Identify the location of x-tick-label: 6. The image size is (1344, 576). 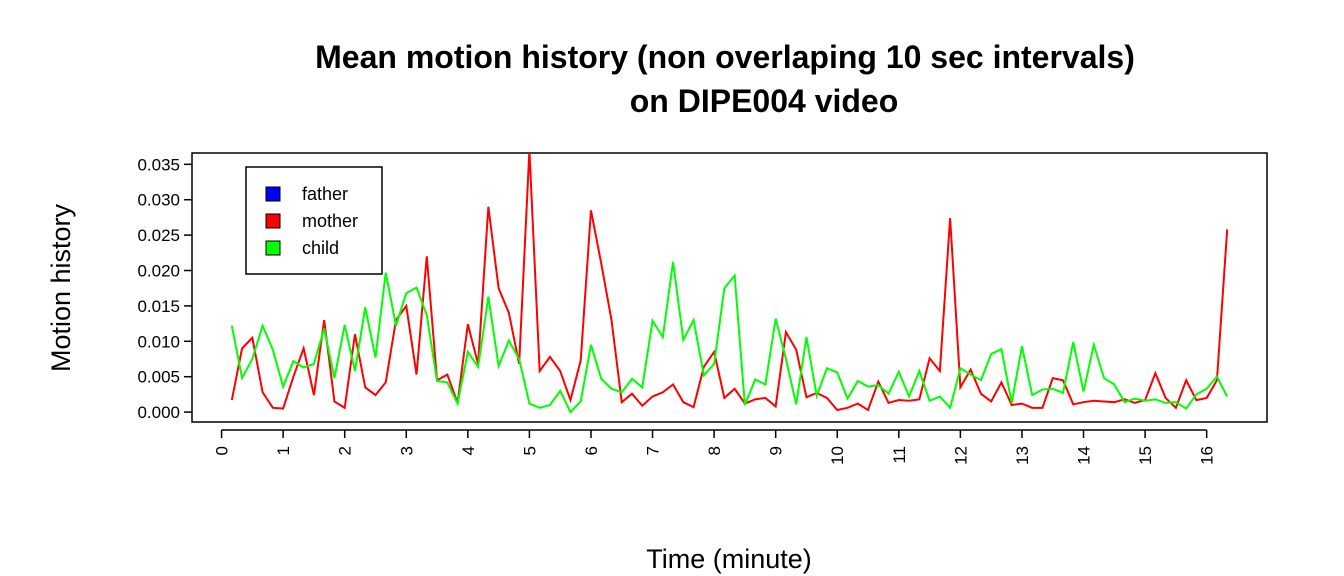
(591, 450).